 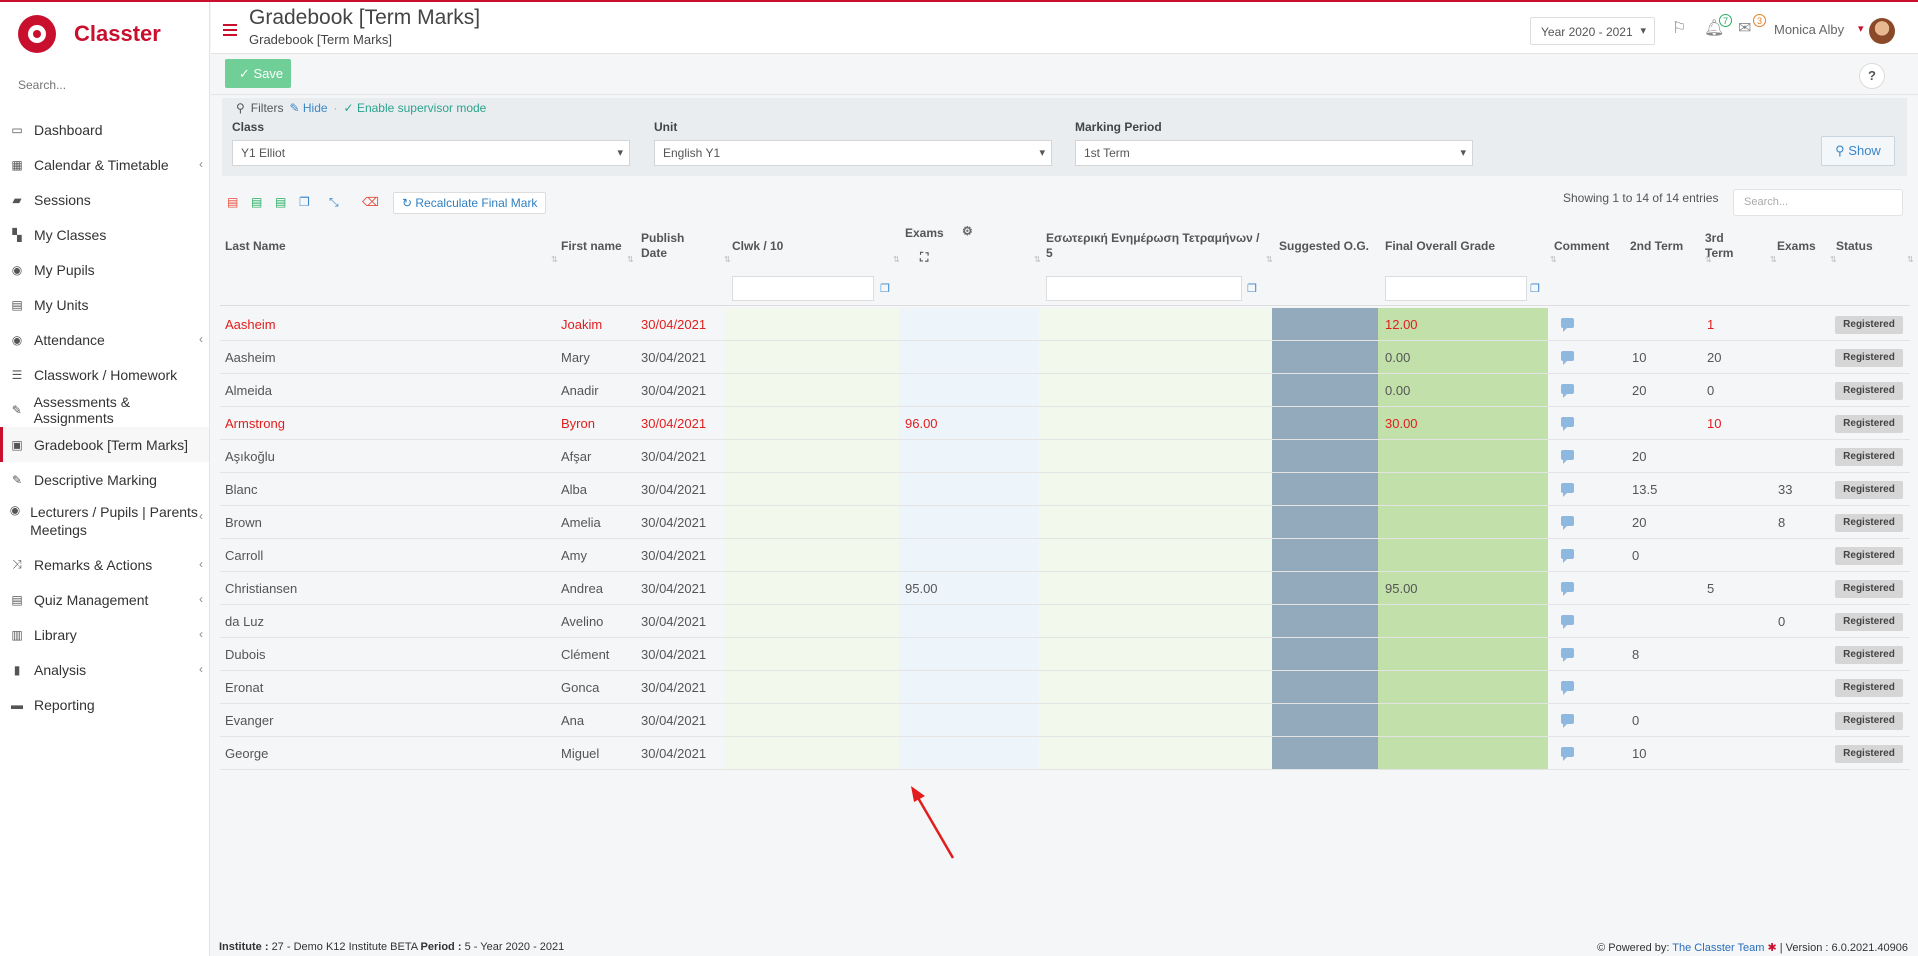 What do you see at coordinates (1718, 948) in the screenshot?
I see `classter-team-link: The Classter Team` at bounding box center [1718, 948].